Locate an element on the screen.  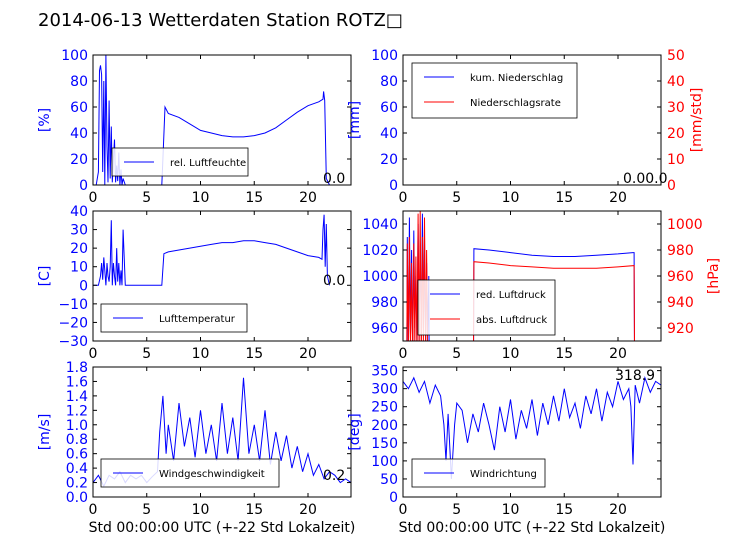
precip-xtick-label: 0 is located at coordinates (403, 198).